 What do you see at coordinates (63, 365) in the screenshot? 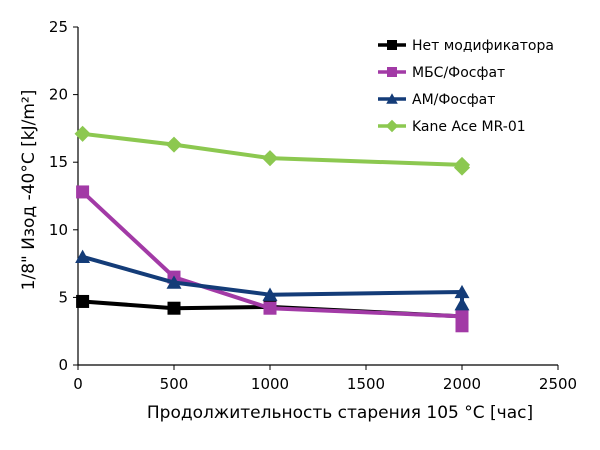
I see `y-tick-label: 0` at bounding box center [63, 365].